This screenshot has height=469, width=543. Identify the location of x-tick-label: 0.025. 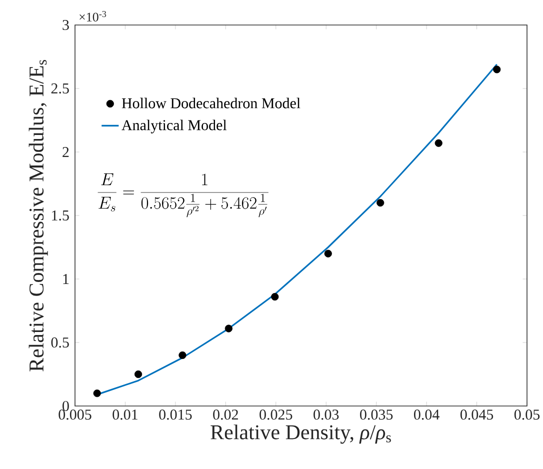
(276, 415).